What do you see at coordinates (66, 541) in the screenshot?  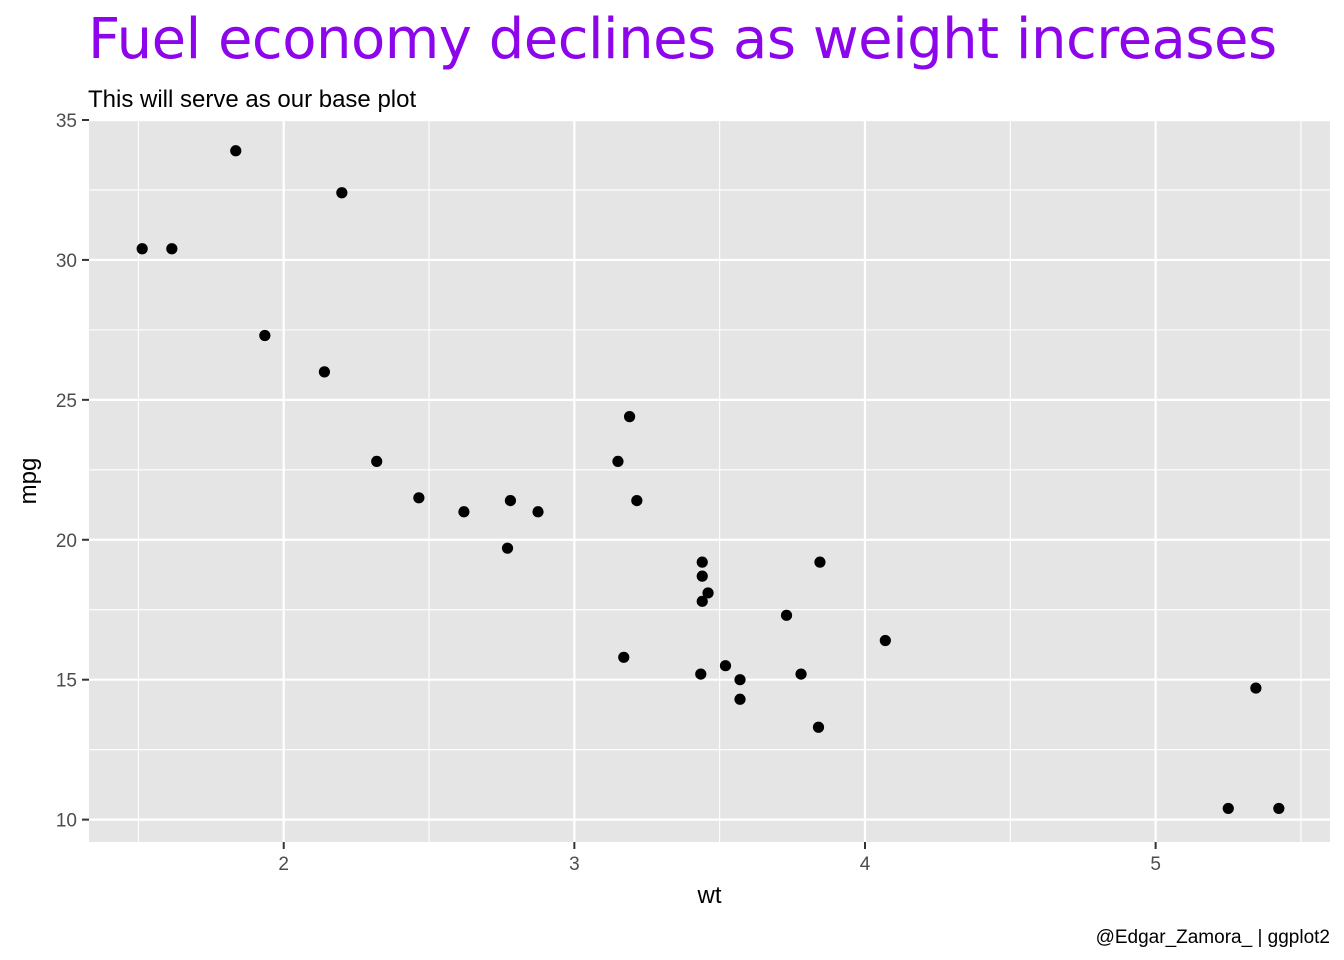 I see `y-tick-label: 20` at bounding box center [66, 541].